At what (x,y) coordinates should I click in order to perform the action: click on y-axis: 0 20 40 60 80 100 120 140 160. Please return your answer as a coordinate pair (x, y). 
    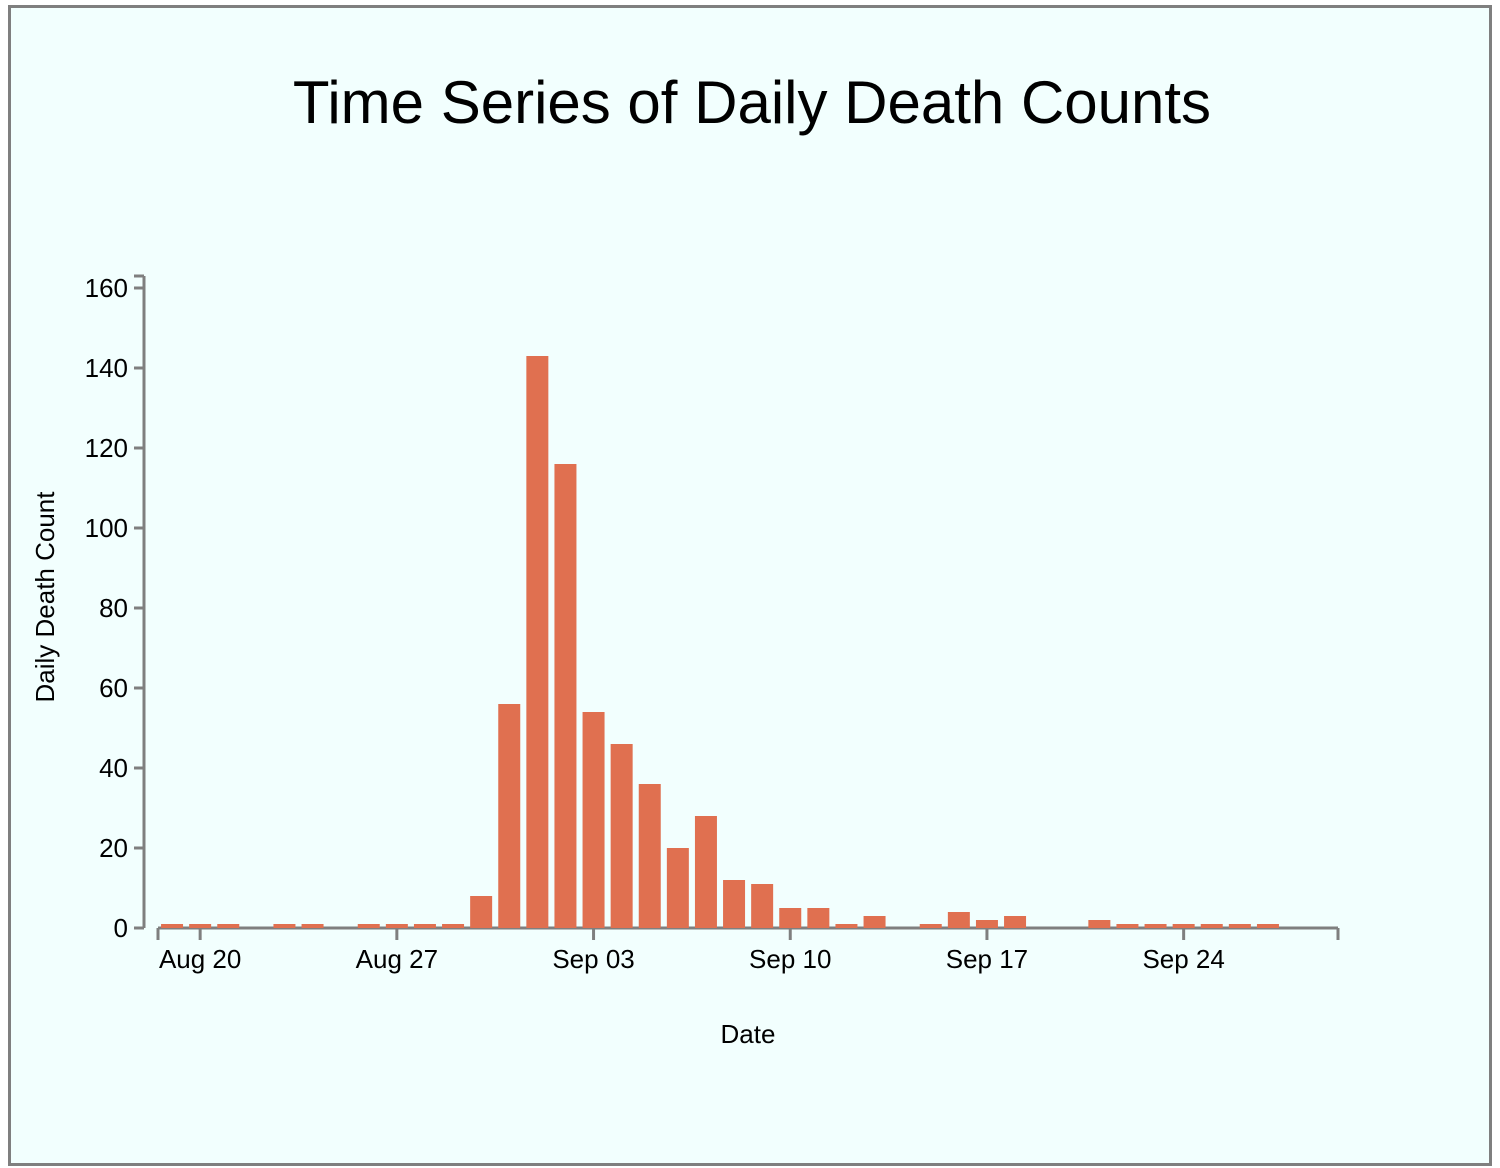
    Looking at the image, I should click on (115, 608).